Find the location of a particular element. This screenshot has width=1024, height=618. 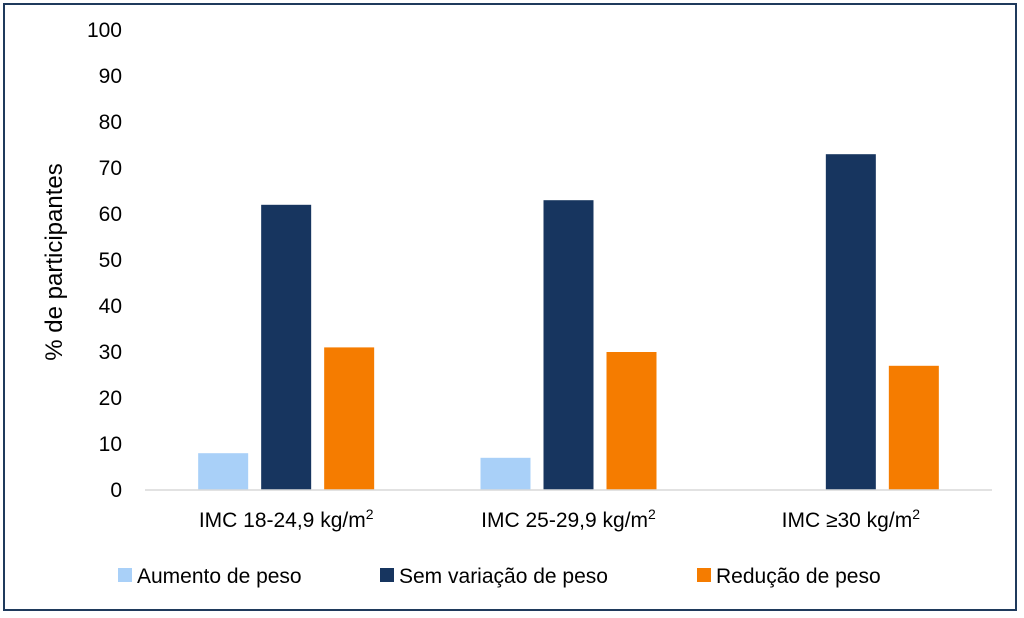

y-tick-label: 60 is located at coordinates (110, 214).